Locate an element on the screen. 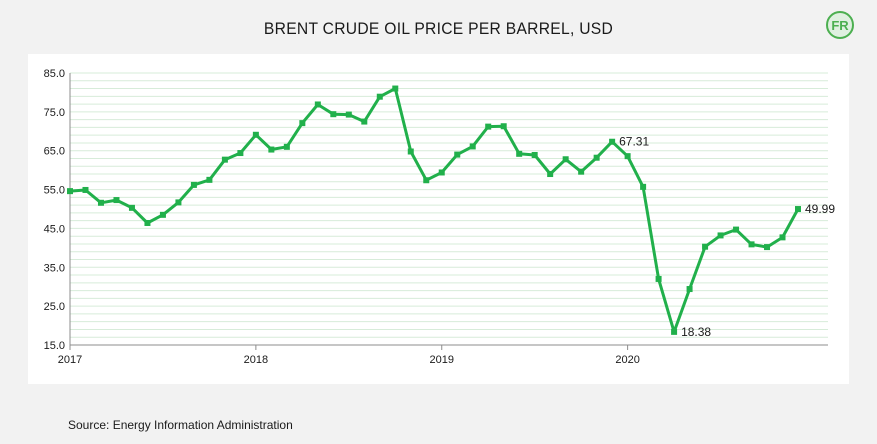 This screenshot has height=444, width=877. y-tick-label: 15.0 is located at coordinates (54, 346).